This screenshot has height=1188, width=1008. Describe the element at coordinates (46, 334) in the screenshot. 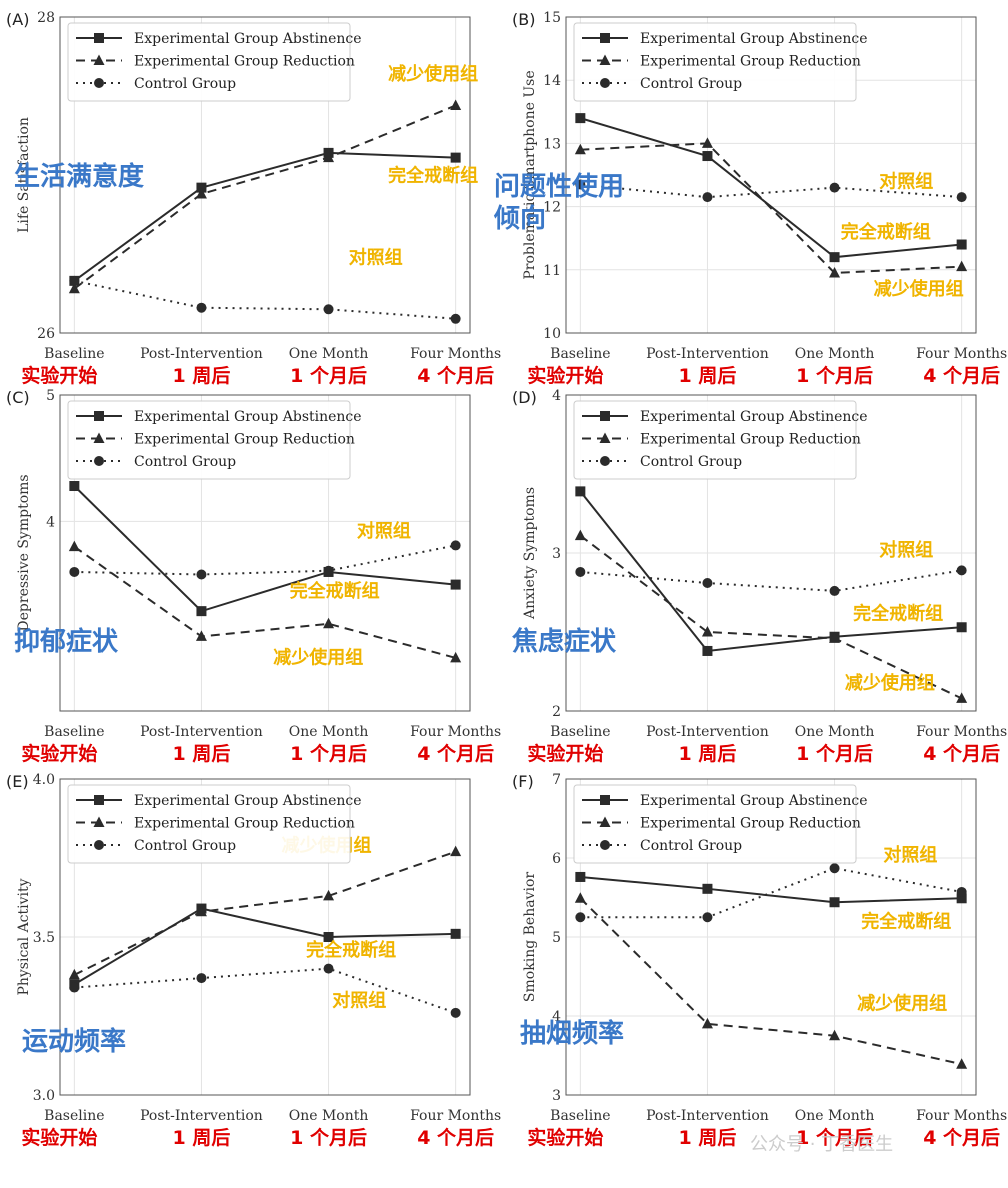

I see `y-tick-label: 26` at that location.